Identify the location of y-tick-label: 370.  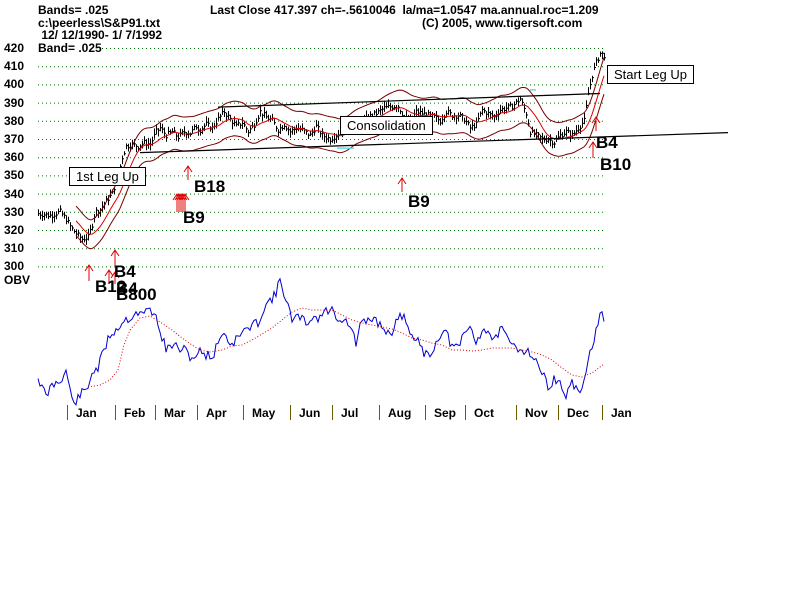
(14, 139).